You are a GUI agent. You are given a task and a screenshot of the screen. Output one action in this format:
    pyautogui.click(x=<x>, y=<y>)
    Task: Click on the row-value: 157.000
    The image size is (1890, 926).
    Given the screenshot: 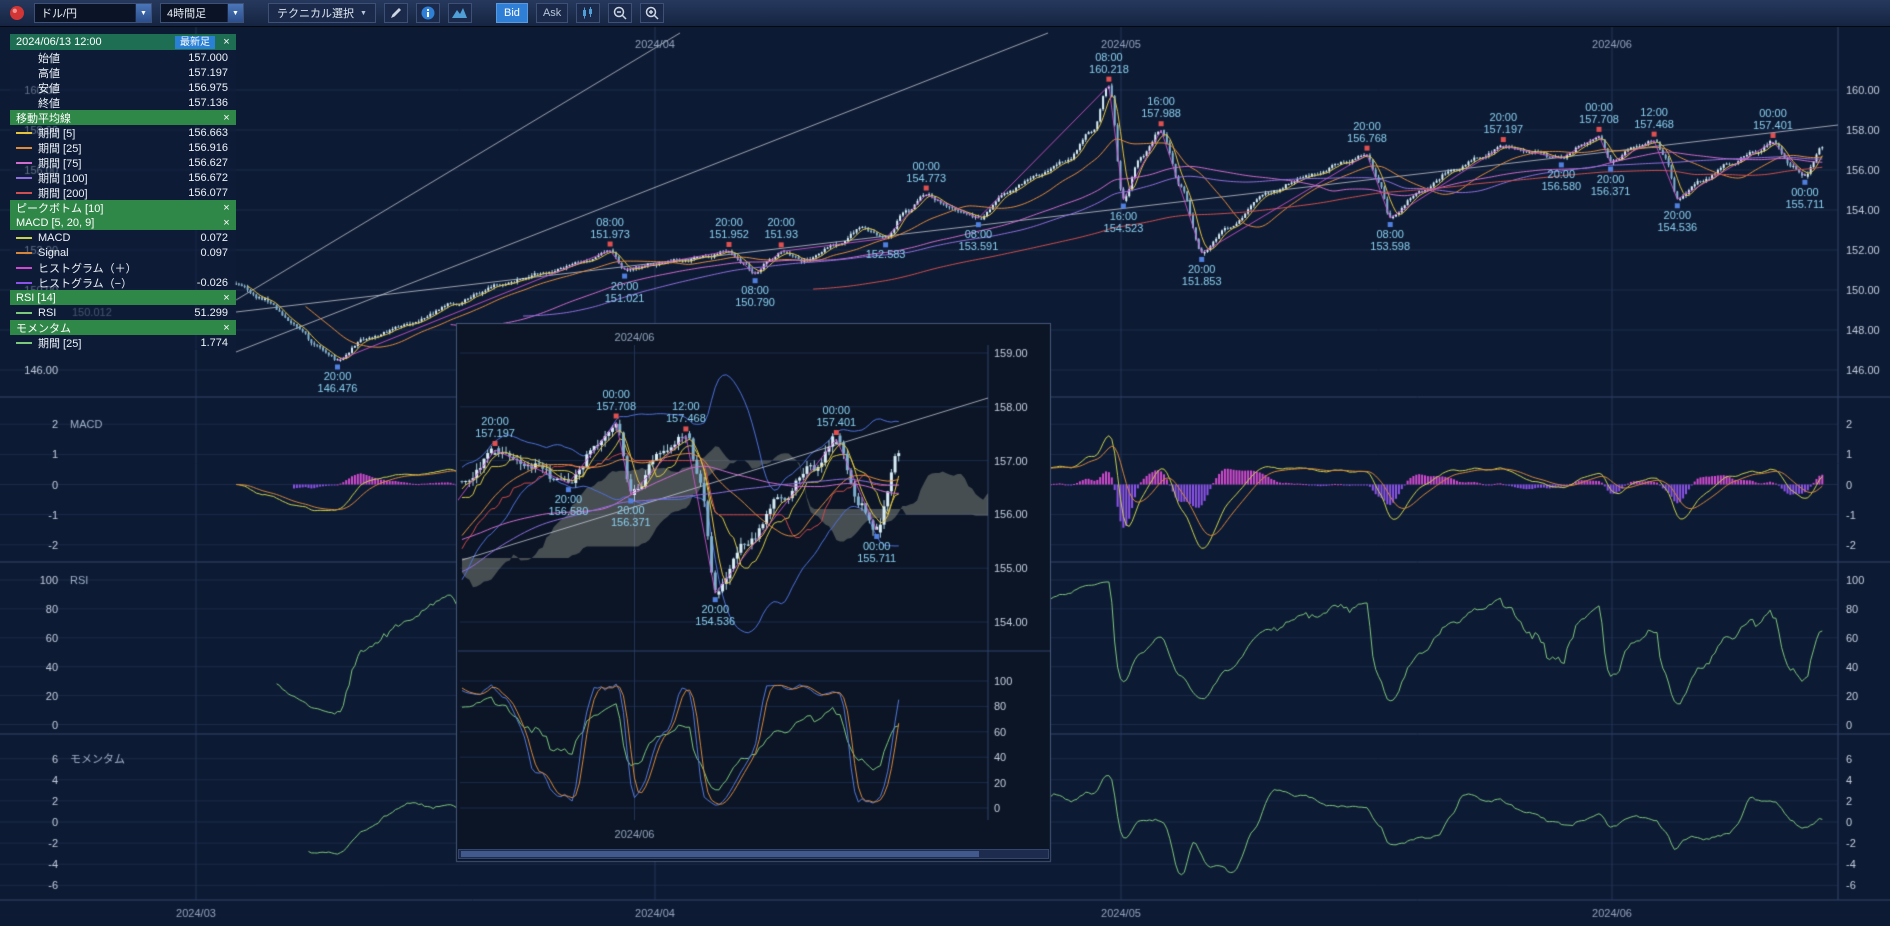 What is the action you would take?
    pyautogui.click(x=208, y=57)
    